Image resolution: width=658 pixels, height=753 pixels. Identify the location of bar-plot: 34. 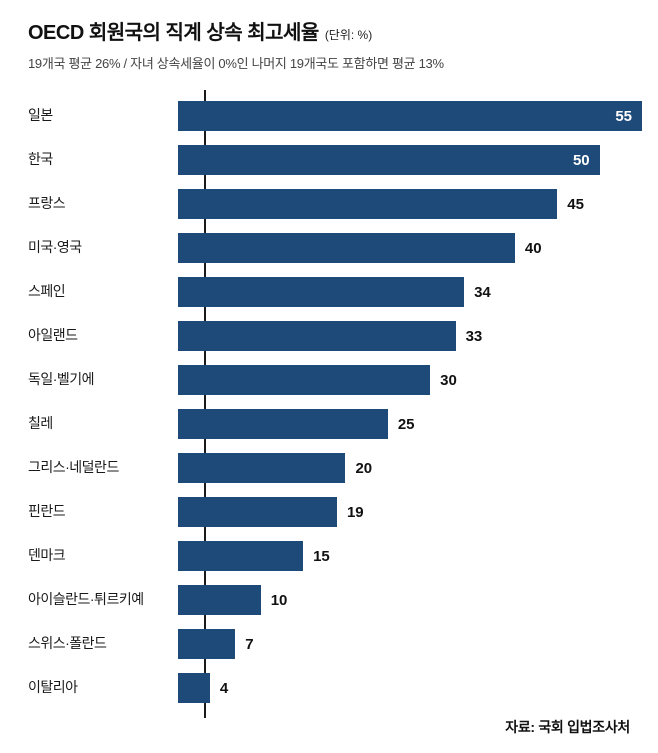
(409, 292).